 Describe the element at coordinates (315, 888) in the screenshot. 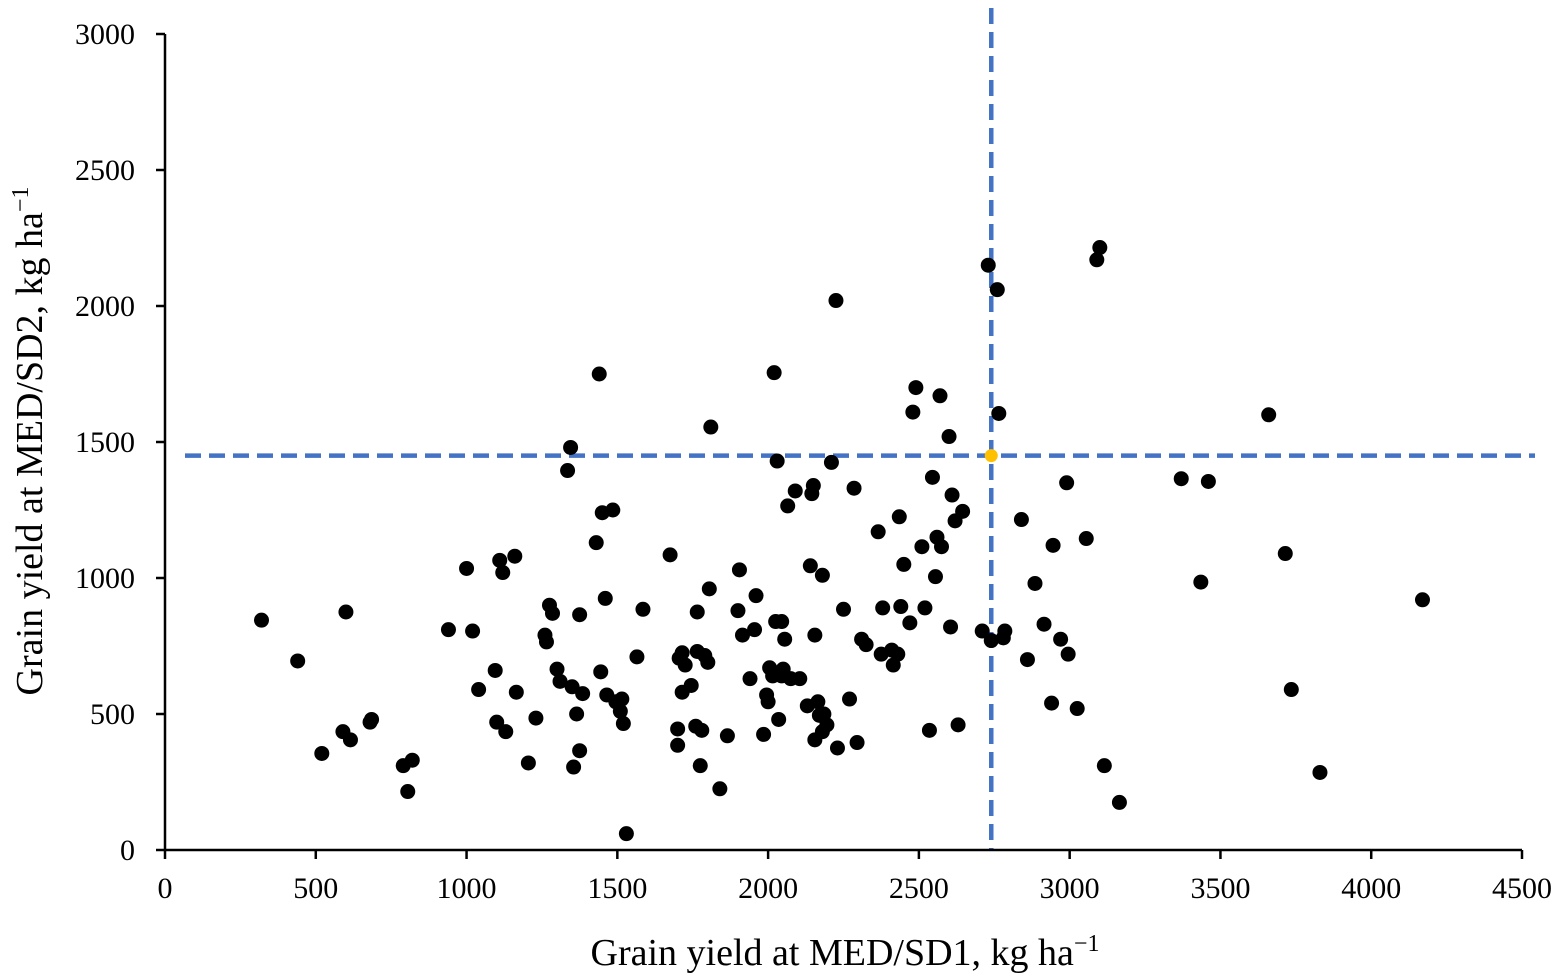

I see `x-tick-label: 500` at that location.